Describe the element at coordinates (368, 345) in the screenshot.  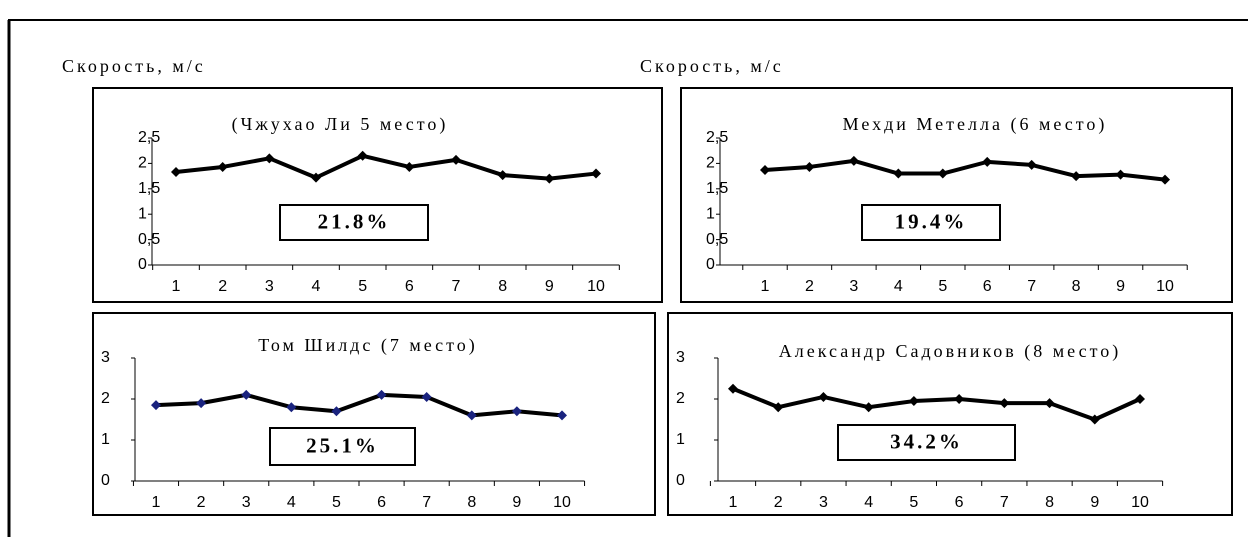
I see `chart-title: Том Шилдс (7 место)` at that location.